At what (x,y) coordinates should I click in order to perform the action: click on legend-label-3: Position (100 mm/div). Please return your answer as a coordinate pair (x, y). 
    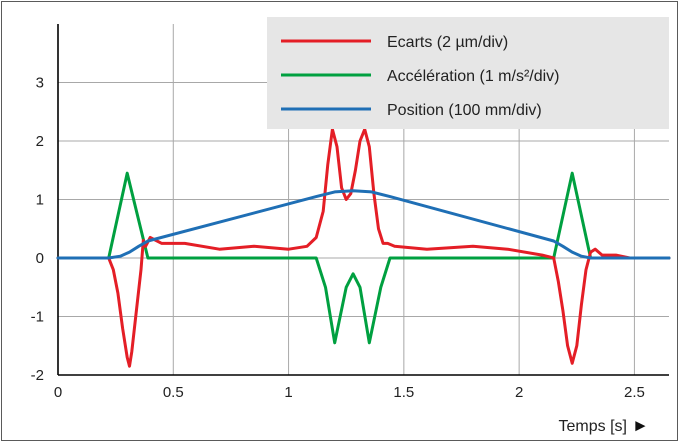
    Looking at the image, I should click on (464, 110).